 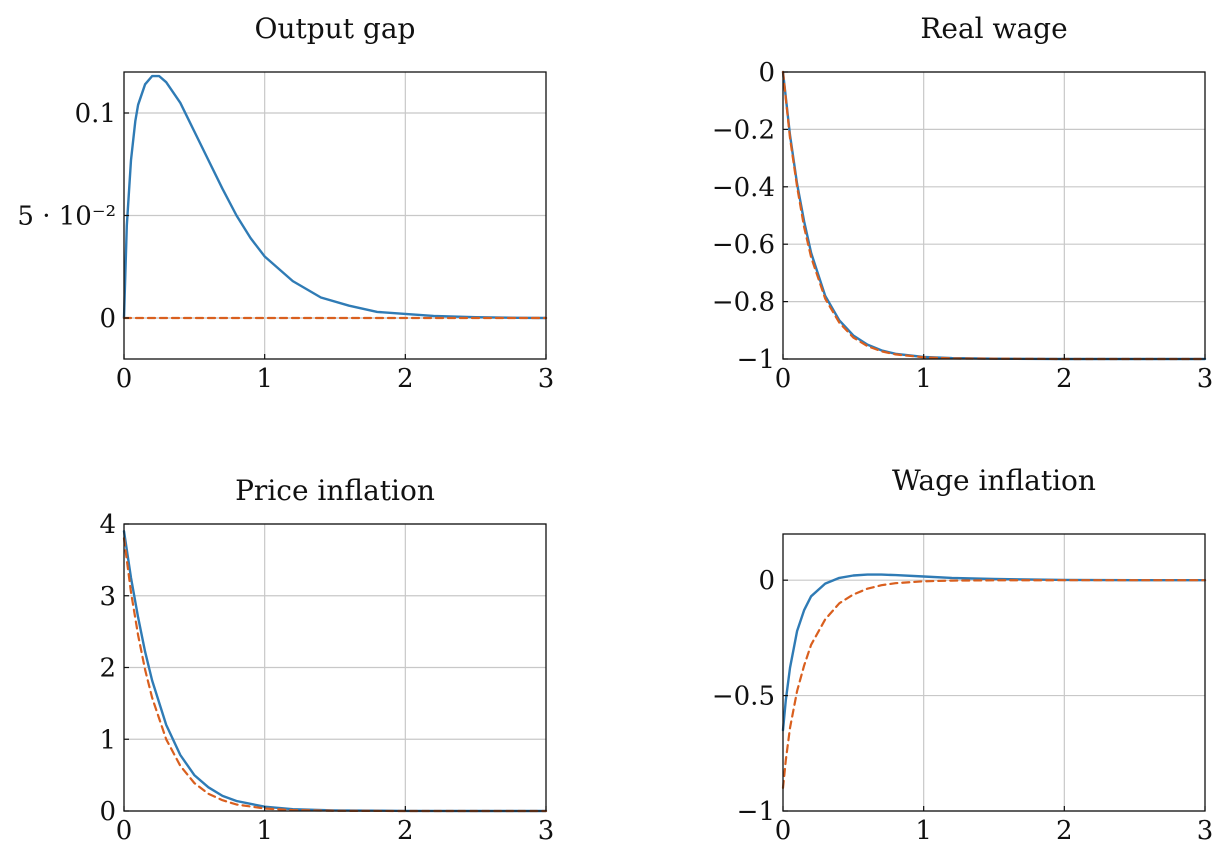 What do you see at coordinates (95, 114) in the screenshot?
I see `y-tick-label: 0.1` at bounding box center [95, 114].